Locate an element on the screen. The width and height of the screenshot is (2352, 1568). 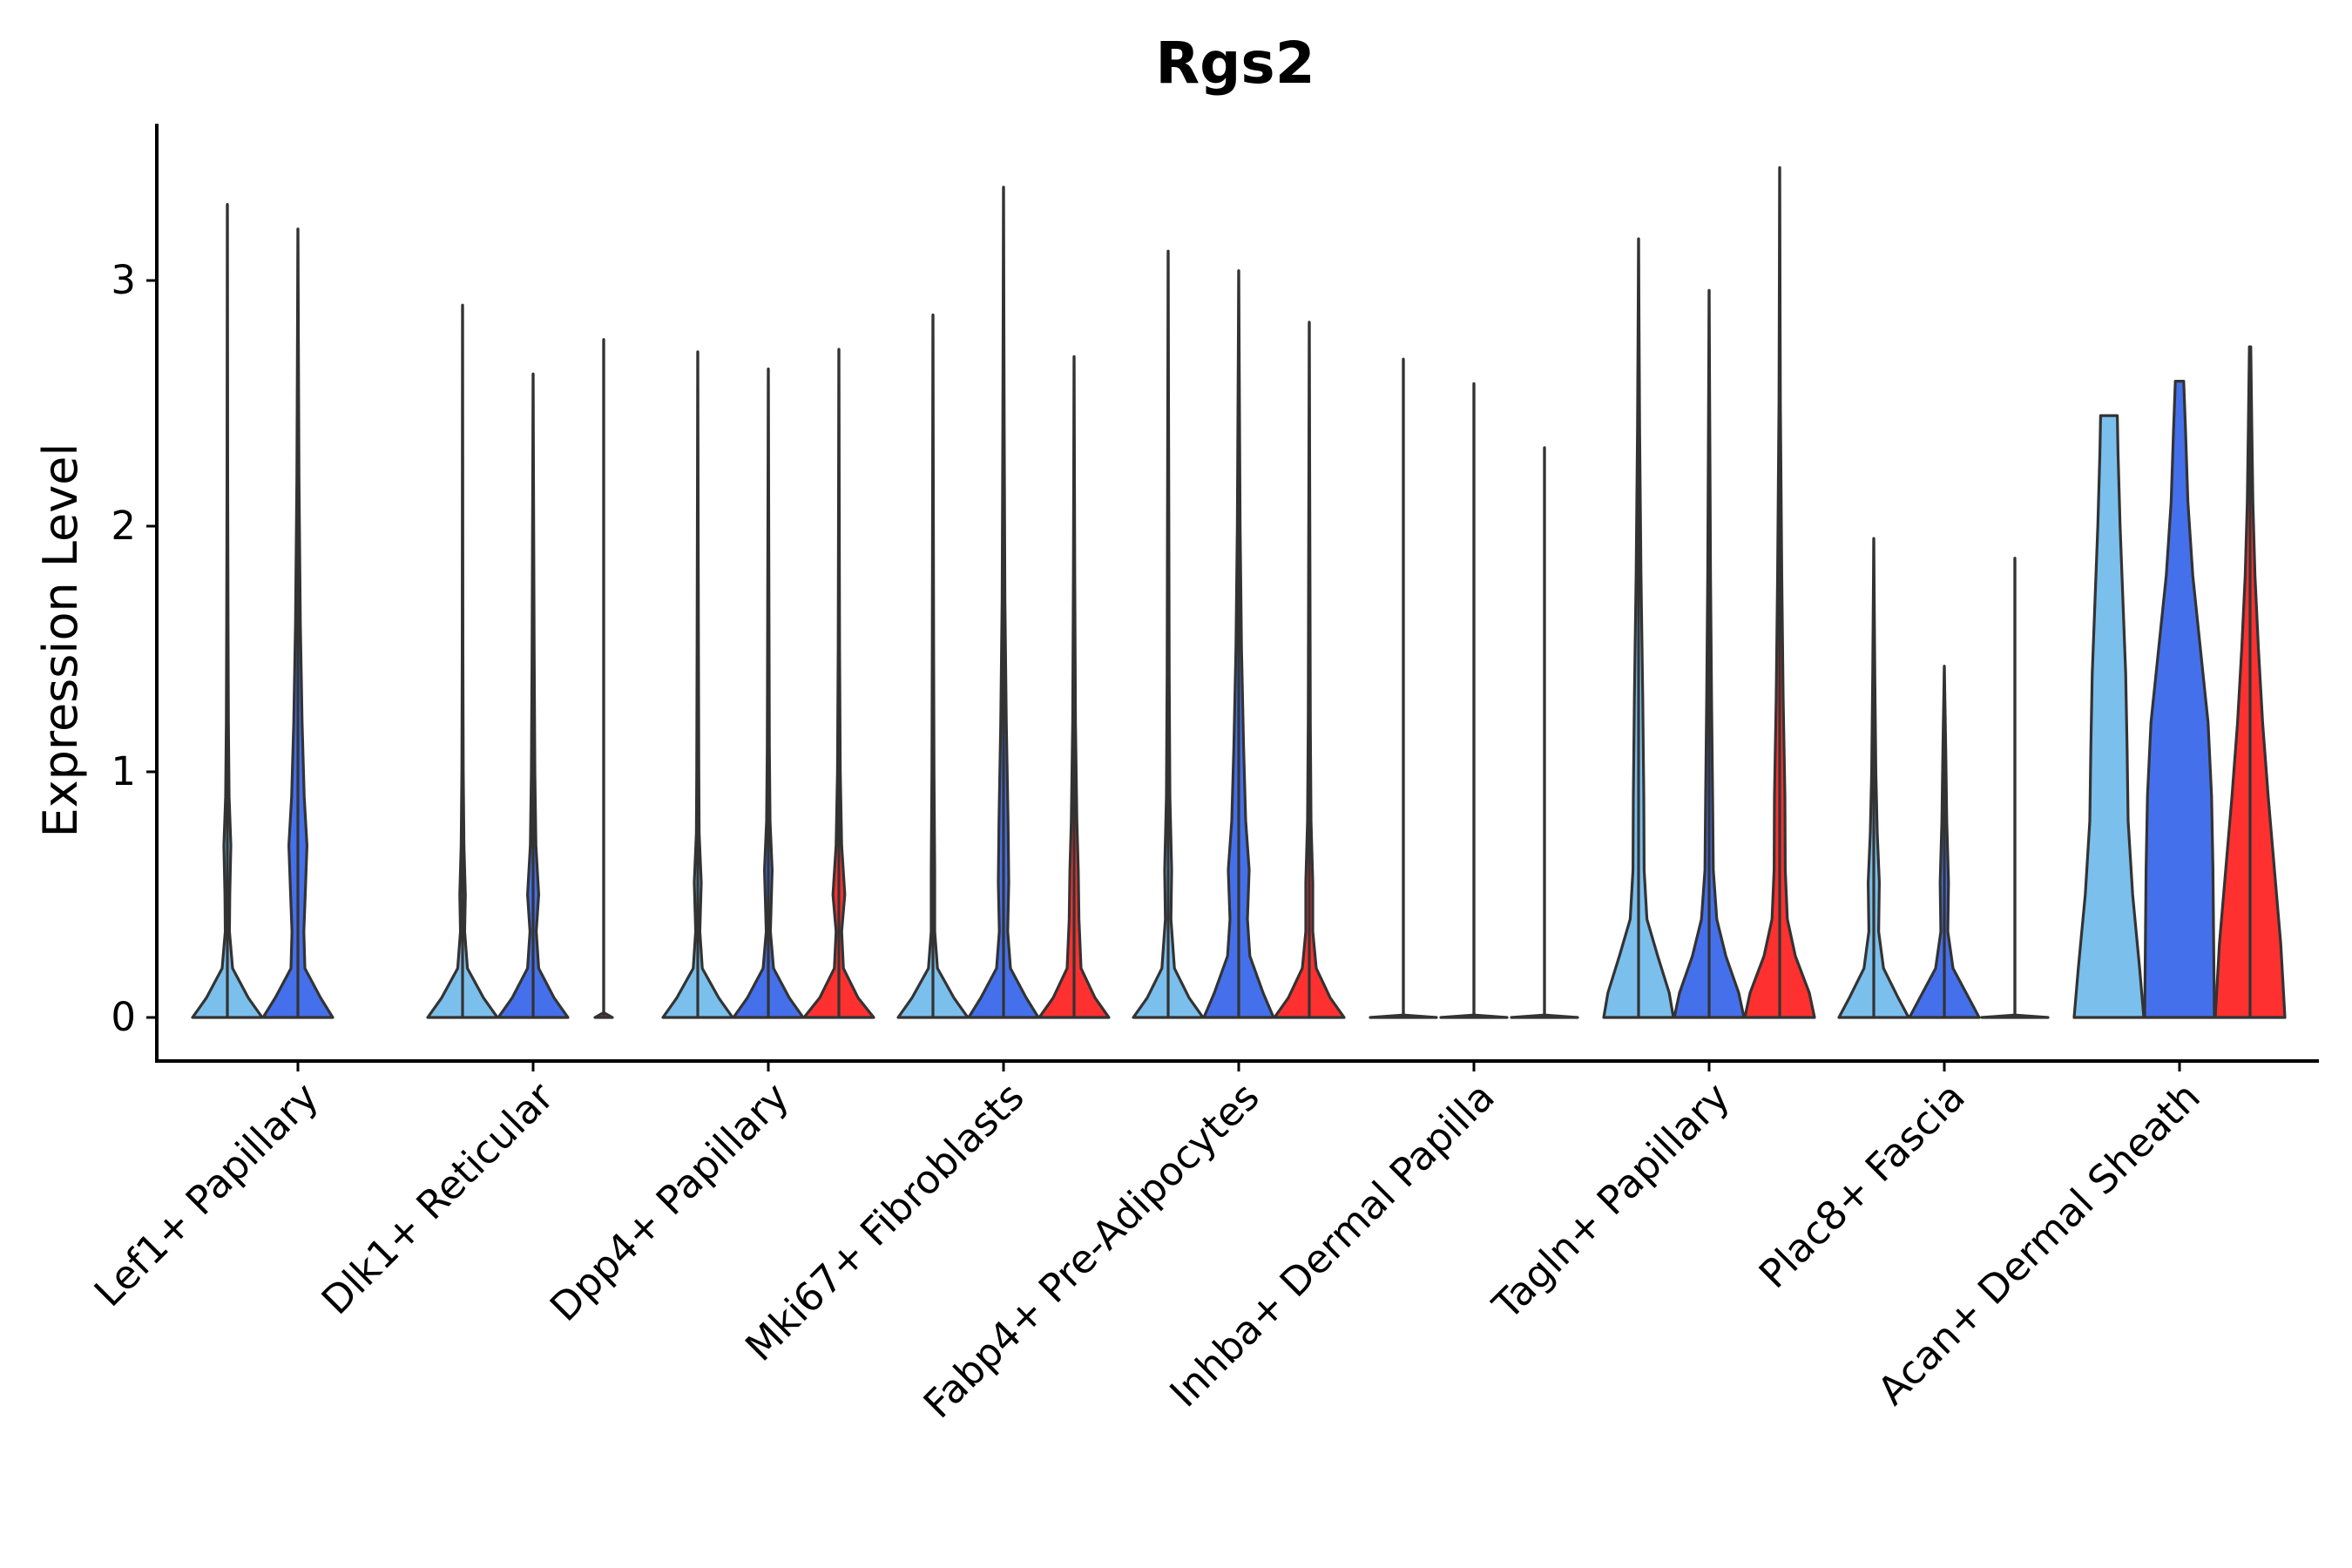
y-tick-label: 3 is located at coordinates (124, 280).